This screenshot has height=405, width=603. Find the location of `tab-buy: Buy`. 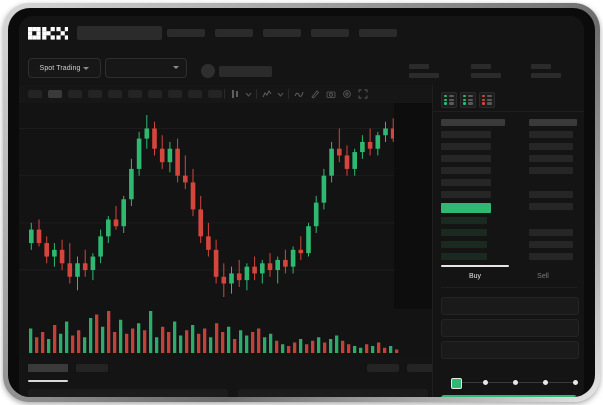

tab-buy: Buy is located at coordinates (475, 276).